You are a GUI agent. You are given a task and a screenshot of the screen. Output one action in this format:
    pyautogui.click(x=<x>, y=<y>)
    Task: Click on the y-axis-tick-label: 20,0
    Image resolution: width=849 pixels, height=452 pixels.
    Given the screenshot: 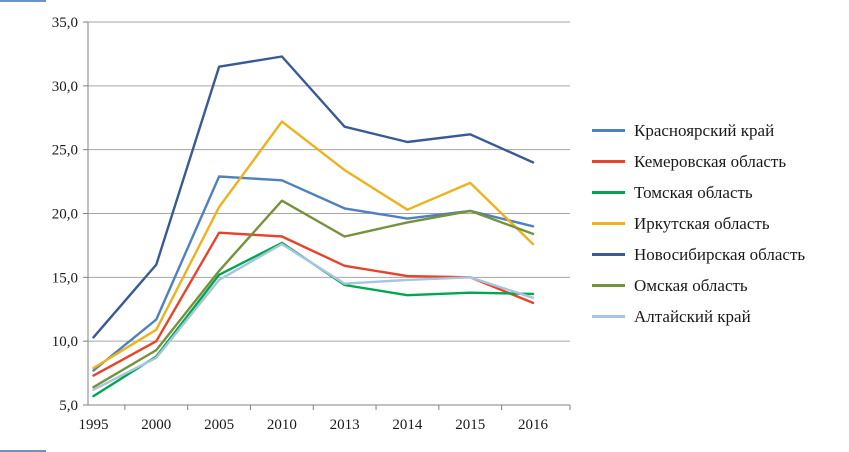 What is the action you would take?
    pyautogui.click(x=65, y=215)
    